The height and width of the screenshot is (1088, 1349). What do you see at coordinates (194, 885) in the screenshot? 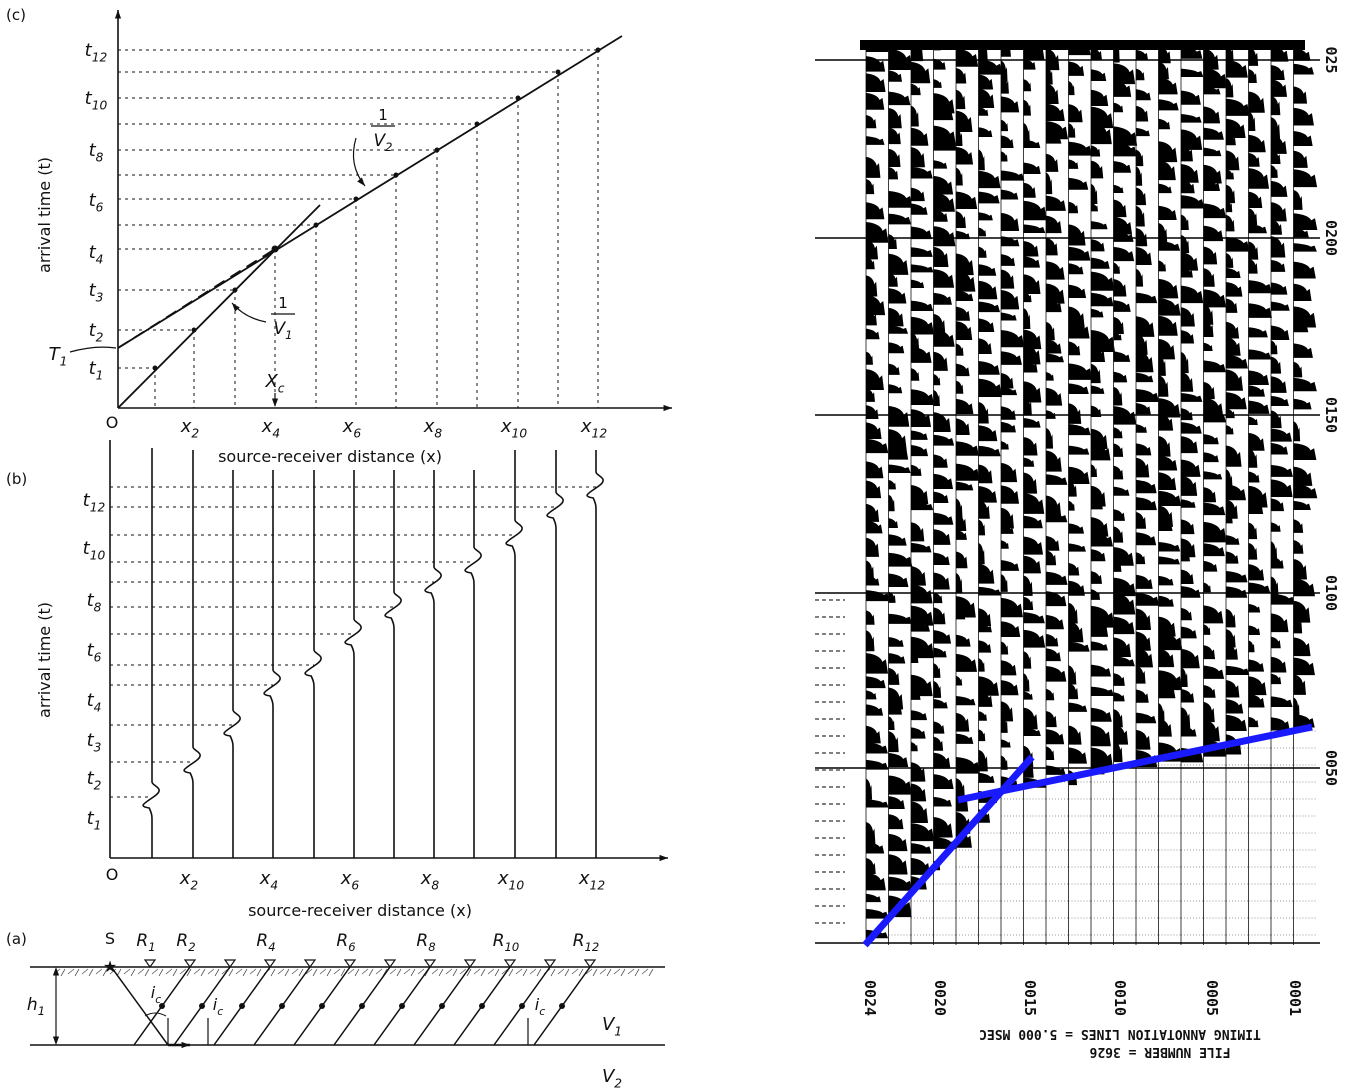
I see `x-tick-label-sub: 2` at bounding box center [194, 885].